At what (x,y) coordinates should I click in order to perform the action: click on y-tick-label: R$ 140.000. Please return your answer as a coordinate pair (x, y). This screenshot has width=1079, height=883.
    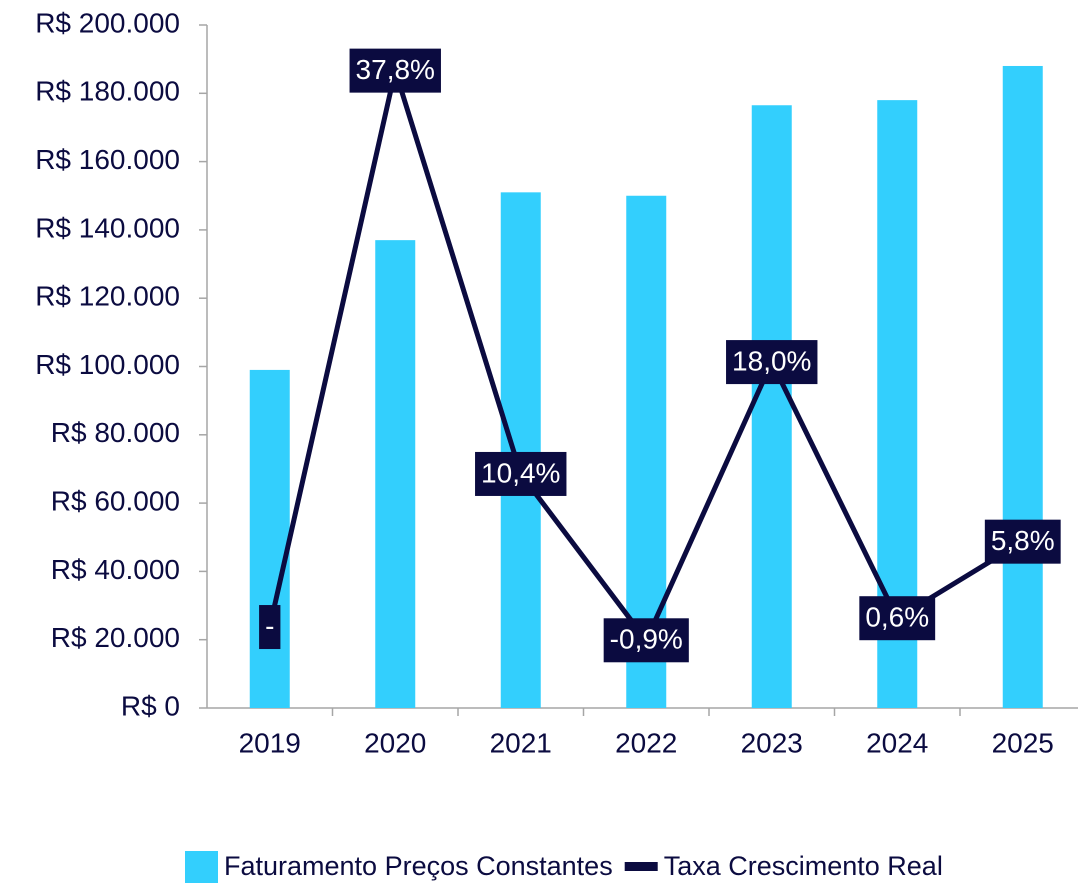
    Looking at the image, I should click on (107, 227).